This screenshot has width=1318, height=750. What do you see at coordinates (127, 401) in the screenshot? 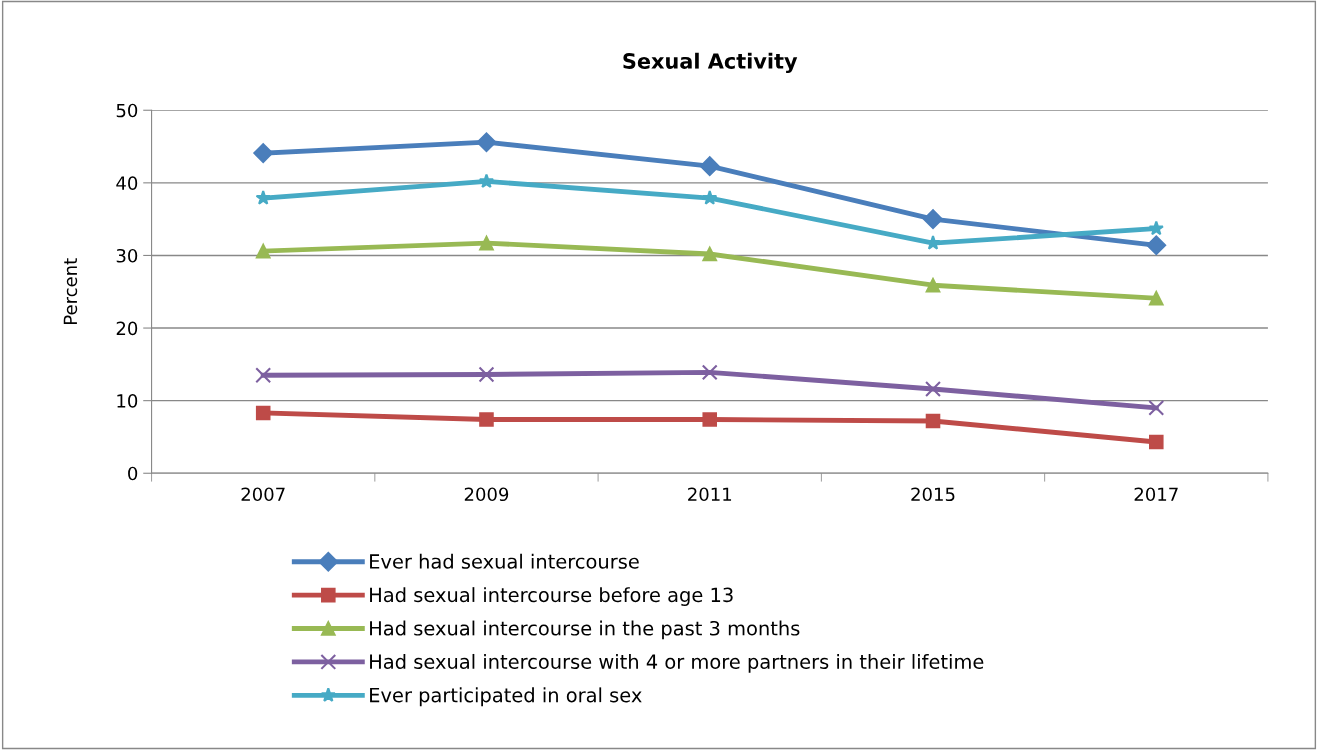
I see `y-tick-label: 10` at bounding box center [127, 401].